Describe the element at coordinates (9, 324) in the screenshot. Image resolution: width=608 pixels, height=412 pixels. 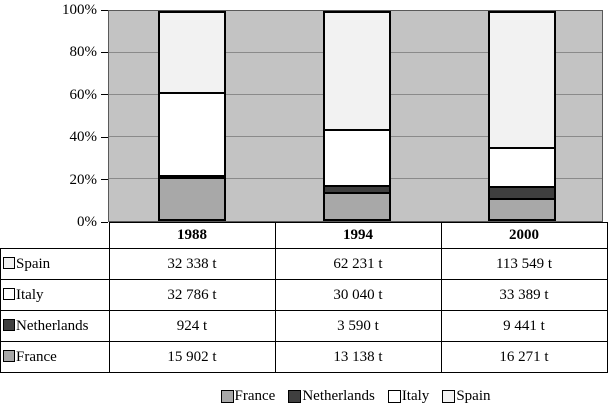
I see `netherlands-swatch-icon` at that location.